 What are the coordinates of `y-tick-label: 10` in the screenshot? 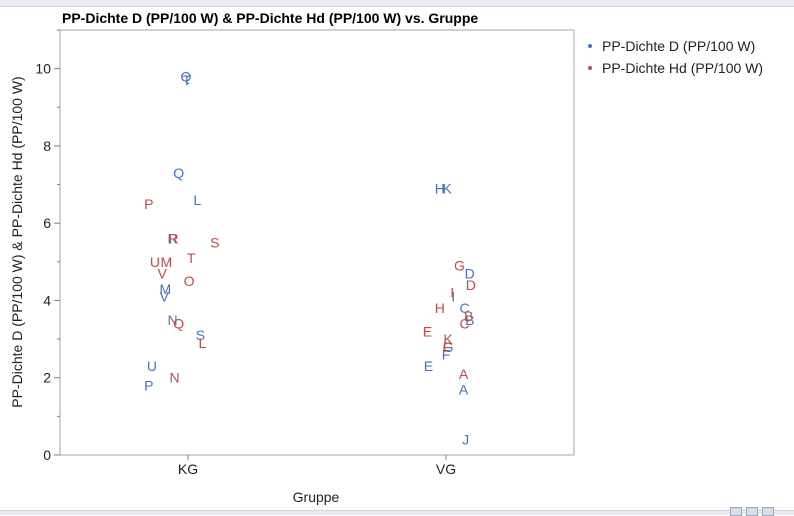 It's located at (43, 69).